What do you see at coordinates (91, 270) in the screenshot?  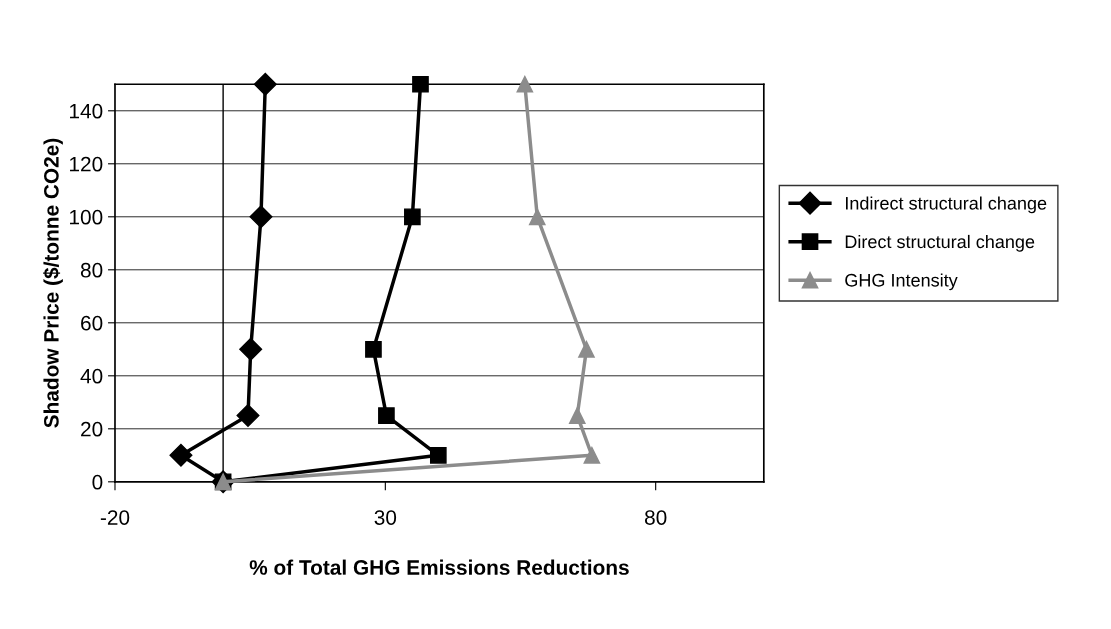 I see `y-tick-label: 80` at bounding box center [91, 270].